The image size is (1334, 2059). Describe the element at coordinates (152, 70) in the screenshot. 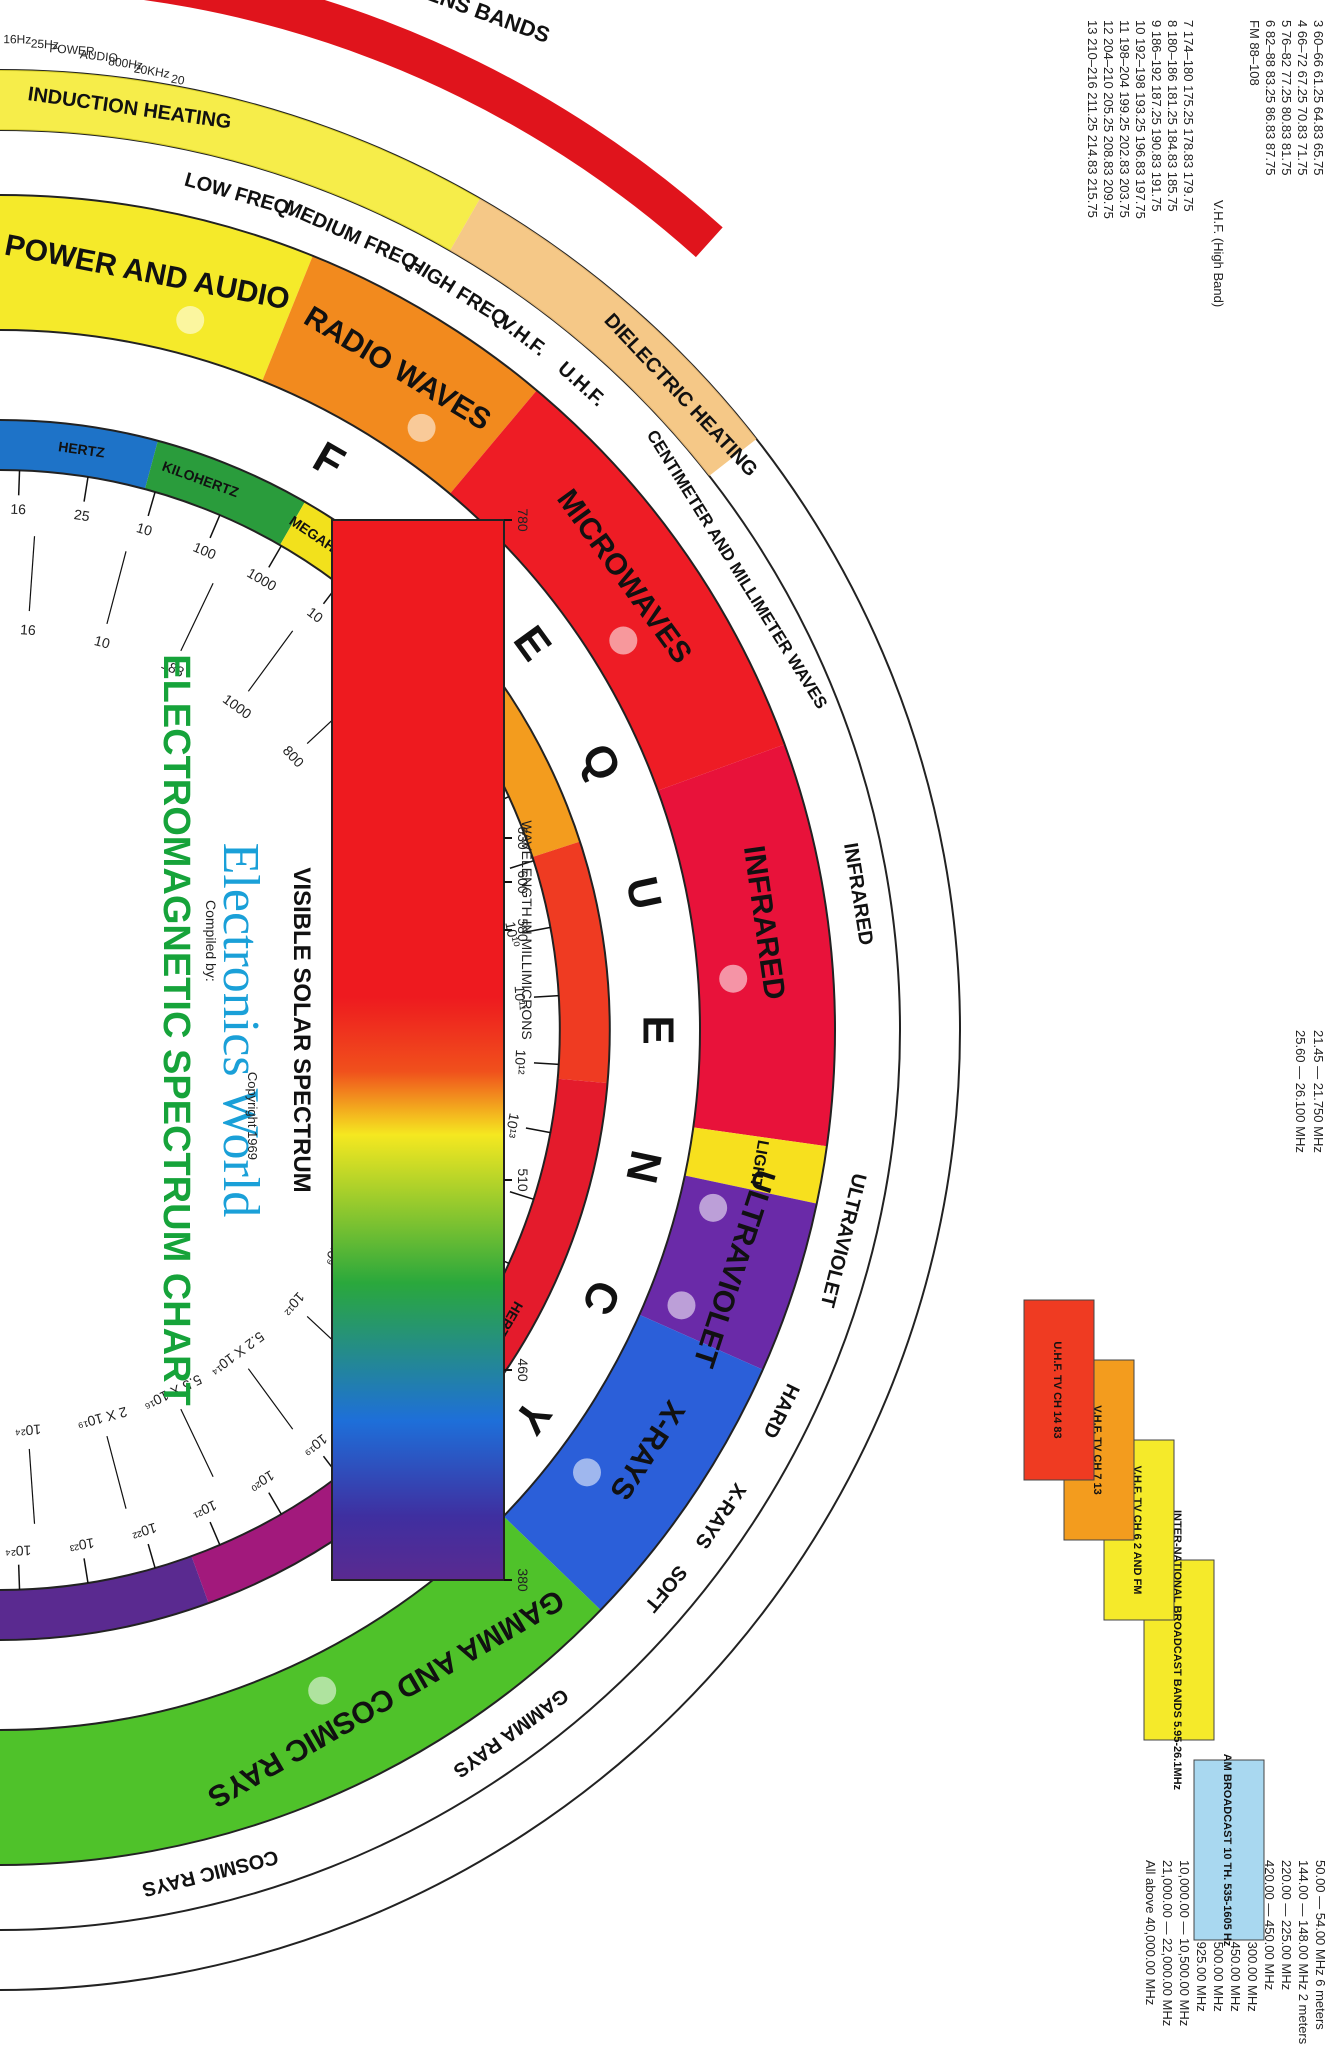

I see `arc-small-label: 20KHz` at that location.